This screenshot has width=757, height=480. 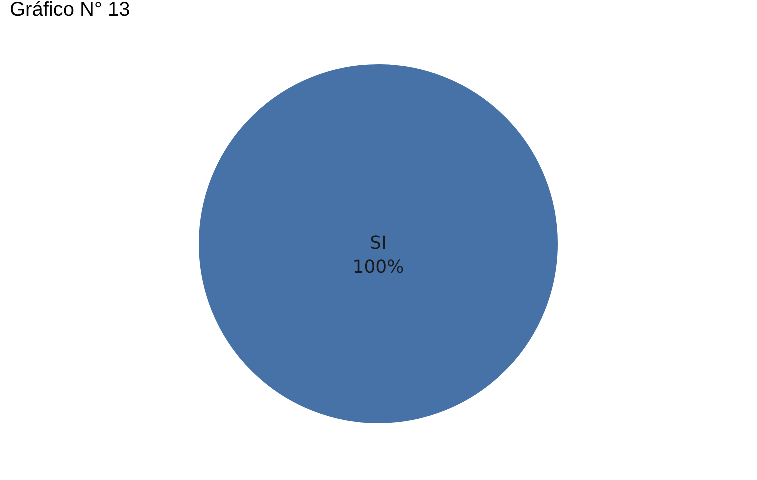 I want to click on slice-label: SI, so click(x=378, y=243).